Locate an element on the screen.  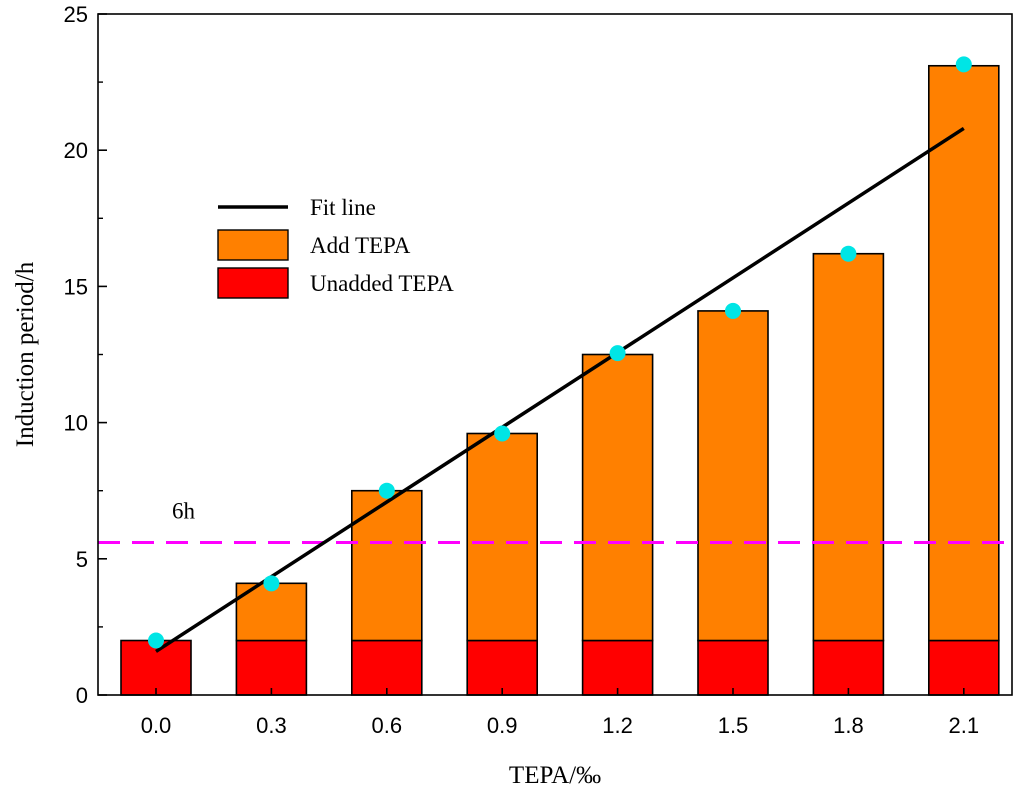
bar-add-0.9 is located at coordinates (502, 537).